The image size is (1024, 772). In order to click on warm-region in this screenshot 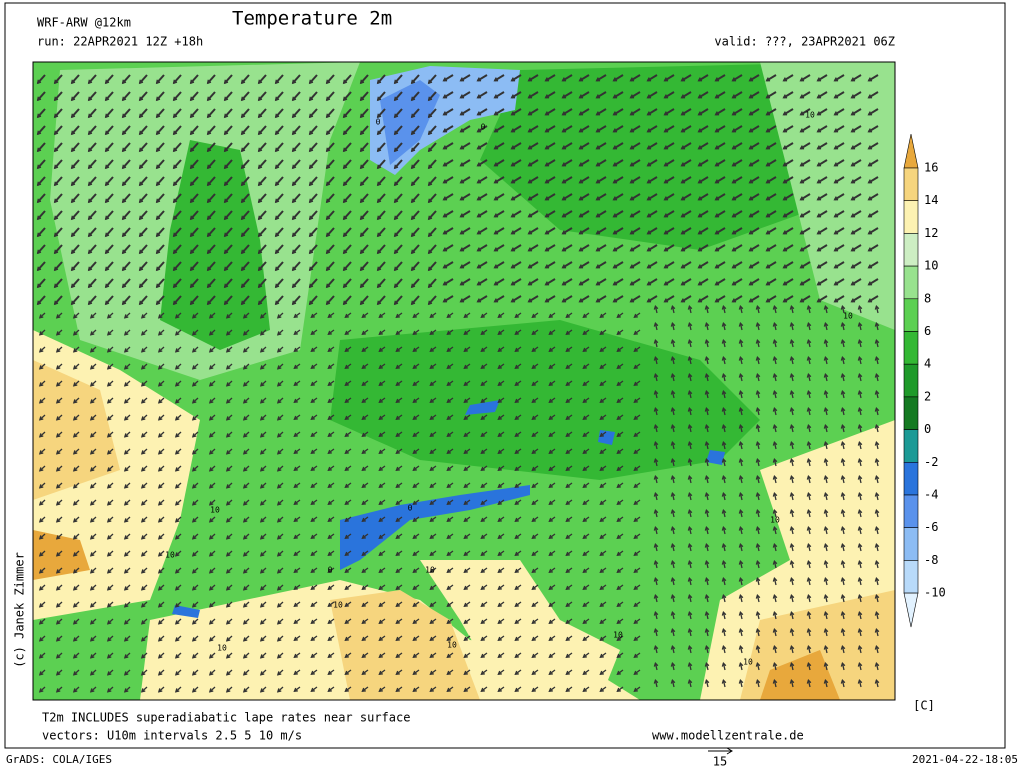, I will do `click(76, 430)`.